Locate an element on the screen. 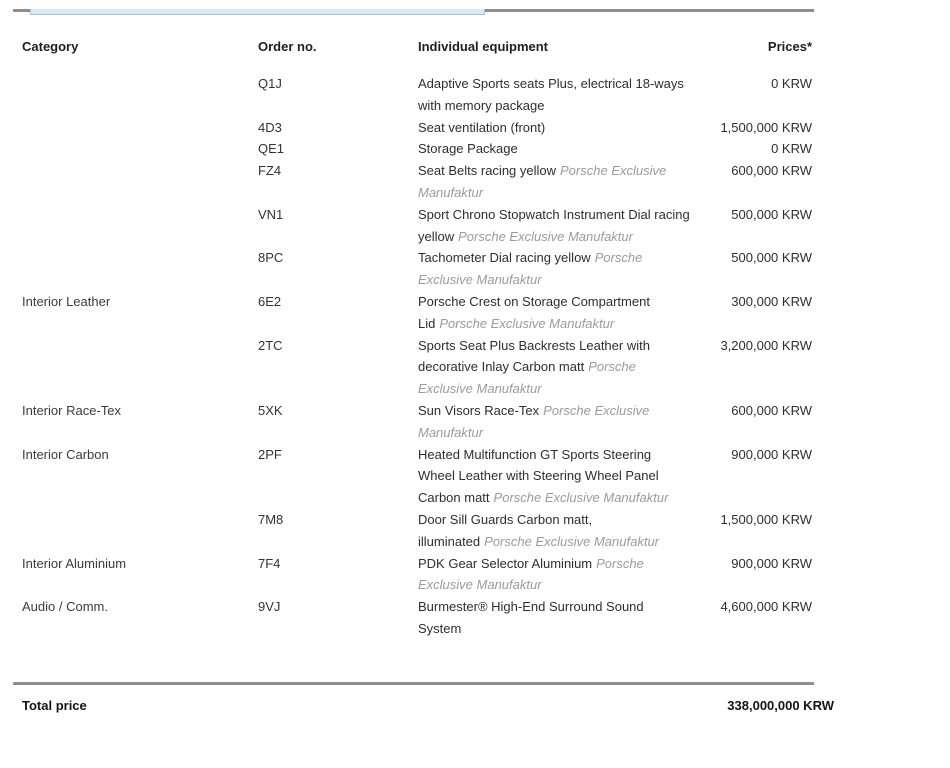 The width and height of the screenshot is (950, 768). row-order-no: 8PC is located at coordinates (271, 258).